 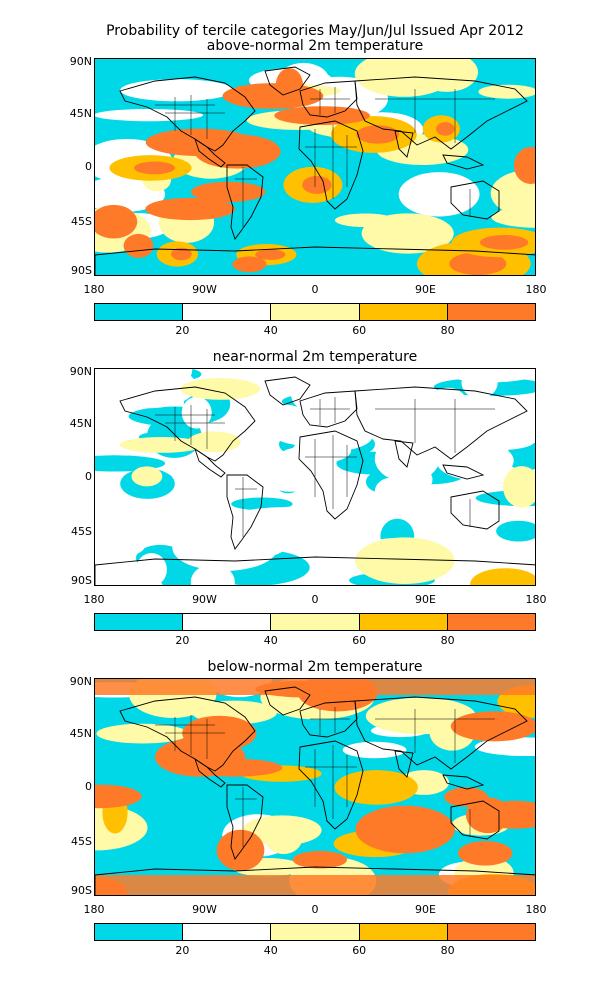 What do you see at coordinates (315, 667) in the screenshot?
I see `panel-3-title: below-normal 2m temperature` at bounding box center [315, 667].